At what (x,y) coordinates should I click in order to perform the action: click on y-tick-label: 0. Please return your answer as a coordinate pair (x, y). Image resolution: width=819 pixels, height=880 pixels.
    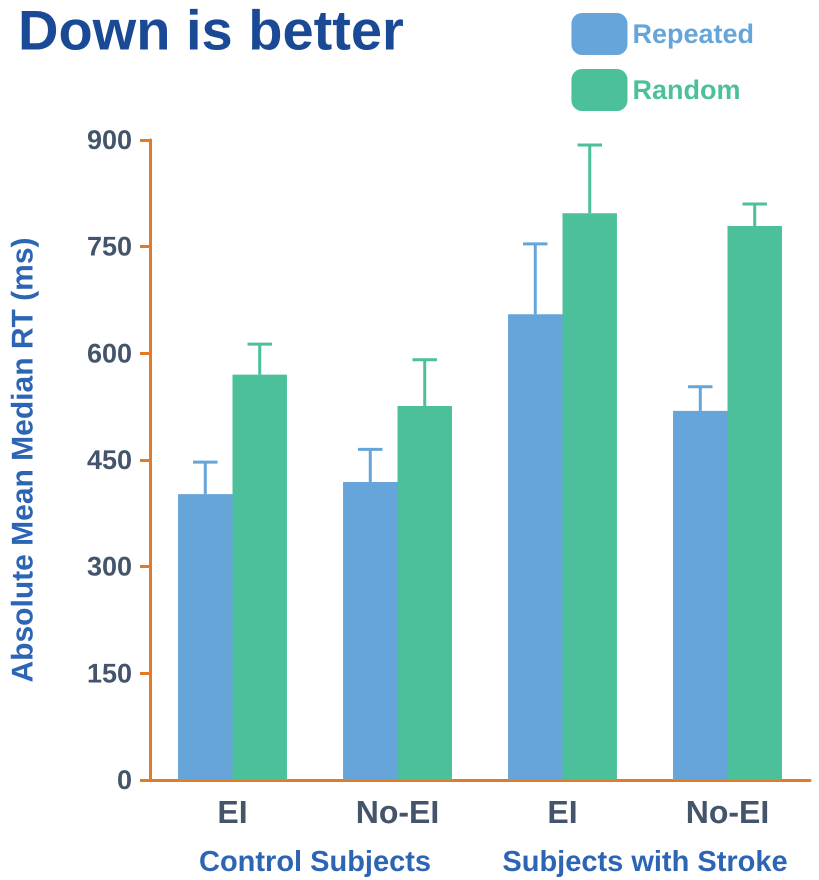
    Looking at the image, I should click on (124, 780).